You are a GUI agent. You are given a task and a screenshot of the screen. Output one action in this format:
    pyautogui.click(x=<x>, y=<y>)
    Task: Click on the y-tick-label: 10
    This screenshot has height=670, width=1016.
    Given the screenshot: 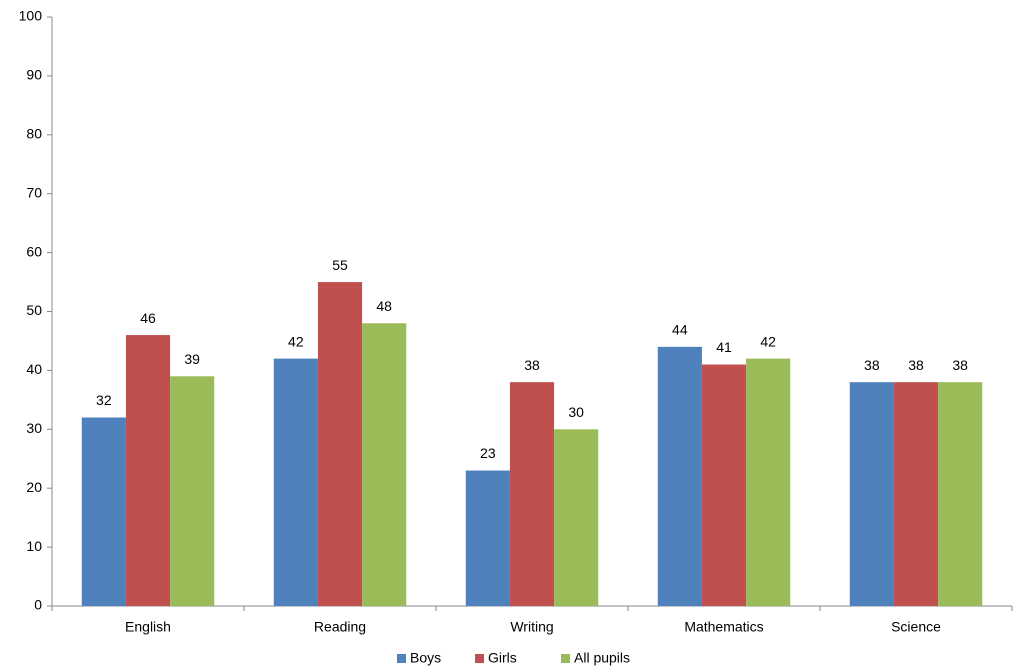 What is the action you would take?
    pyautogui.click(x=34, y=546)
    